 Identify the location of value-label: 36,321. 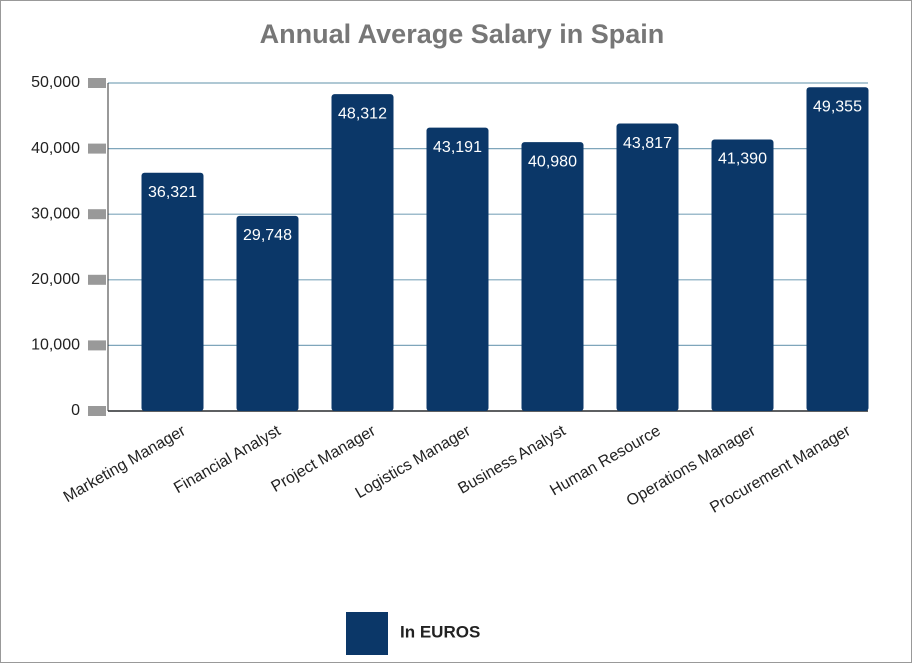
(172, 192).